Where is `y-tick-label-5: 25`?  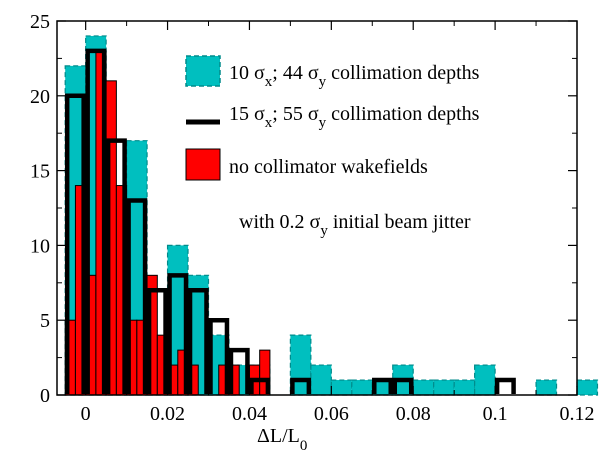
y-tick-label-5: 25 is located at coordinates (40, 22).